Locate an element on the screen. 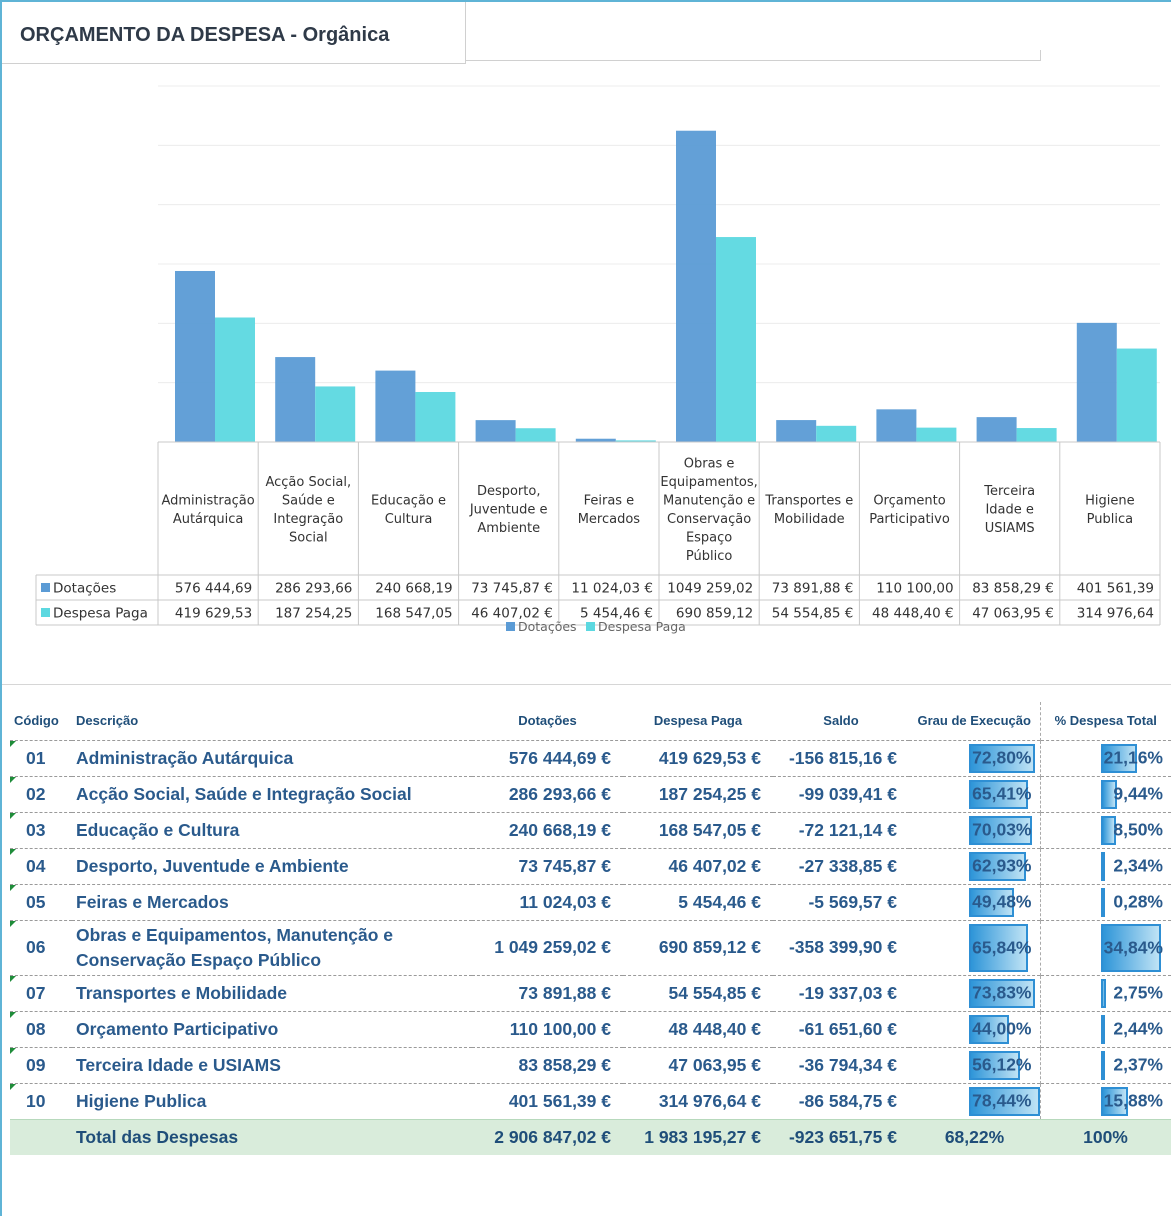  row-grau-execucao: 62,93% is located at coordinates (974, 865).